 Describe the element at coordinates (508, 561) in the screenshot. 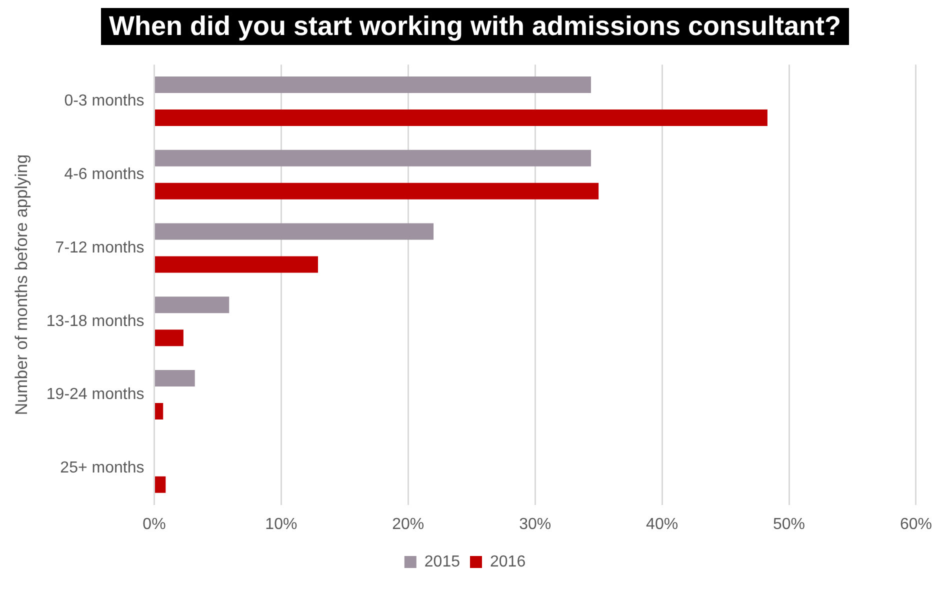

I see `legend-label: 2016` at that location.